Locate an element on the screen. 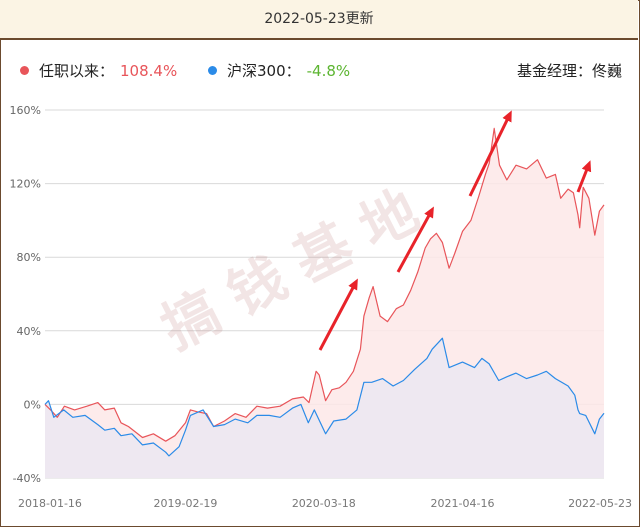  x-tick-label: 2018-01-16 is located at coordinates (50, 503).